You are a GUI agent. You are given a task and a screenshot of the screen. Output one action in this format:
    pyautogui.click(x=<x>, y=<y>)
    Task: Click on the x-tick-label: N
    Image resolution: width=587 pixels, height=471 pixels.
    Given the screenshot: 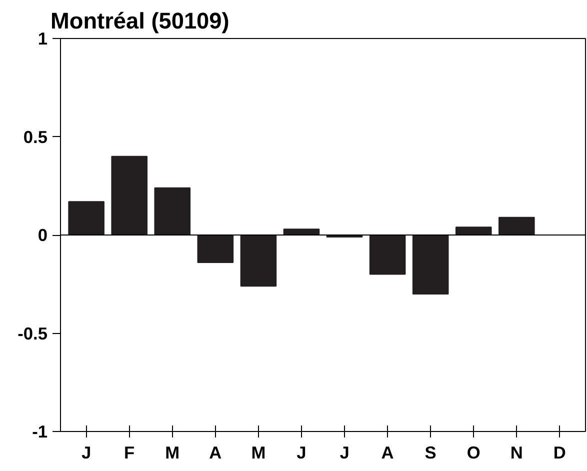 What is the action you would take?
    pyautogui.click(x=516, y=452)
    